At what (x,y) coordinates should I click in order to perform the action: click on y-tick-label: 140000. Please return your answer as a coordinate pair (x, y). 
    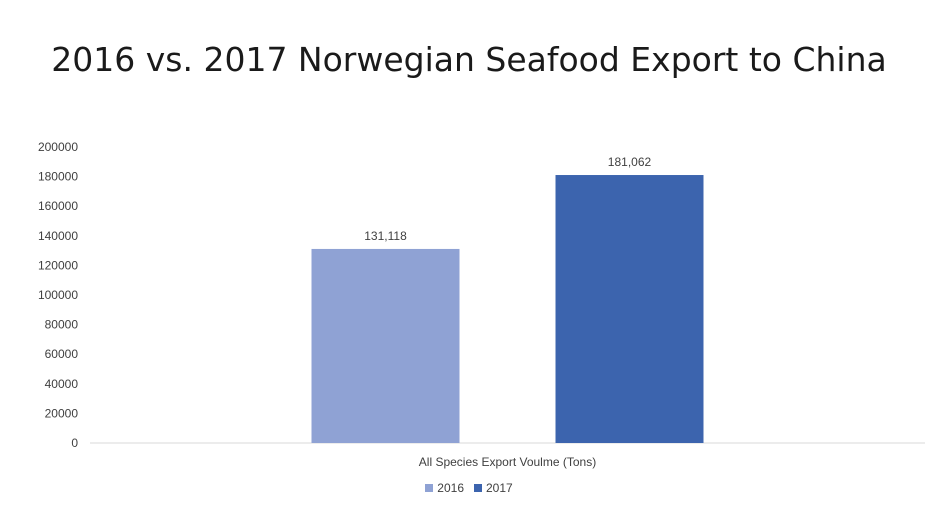
    Looking at the image, I should click on (58, 236).